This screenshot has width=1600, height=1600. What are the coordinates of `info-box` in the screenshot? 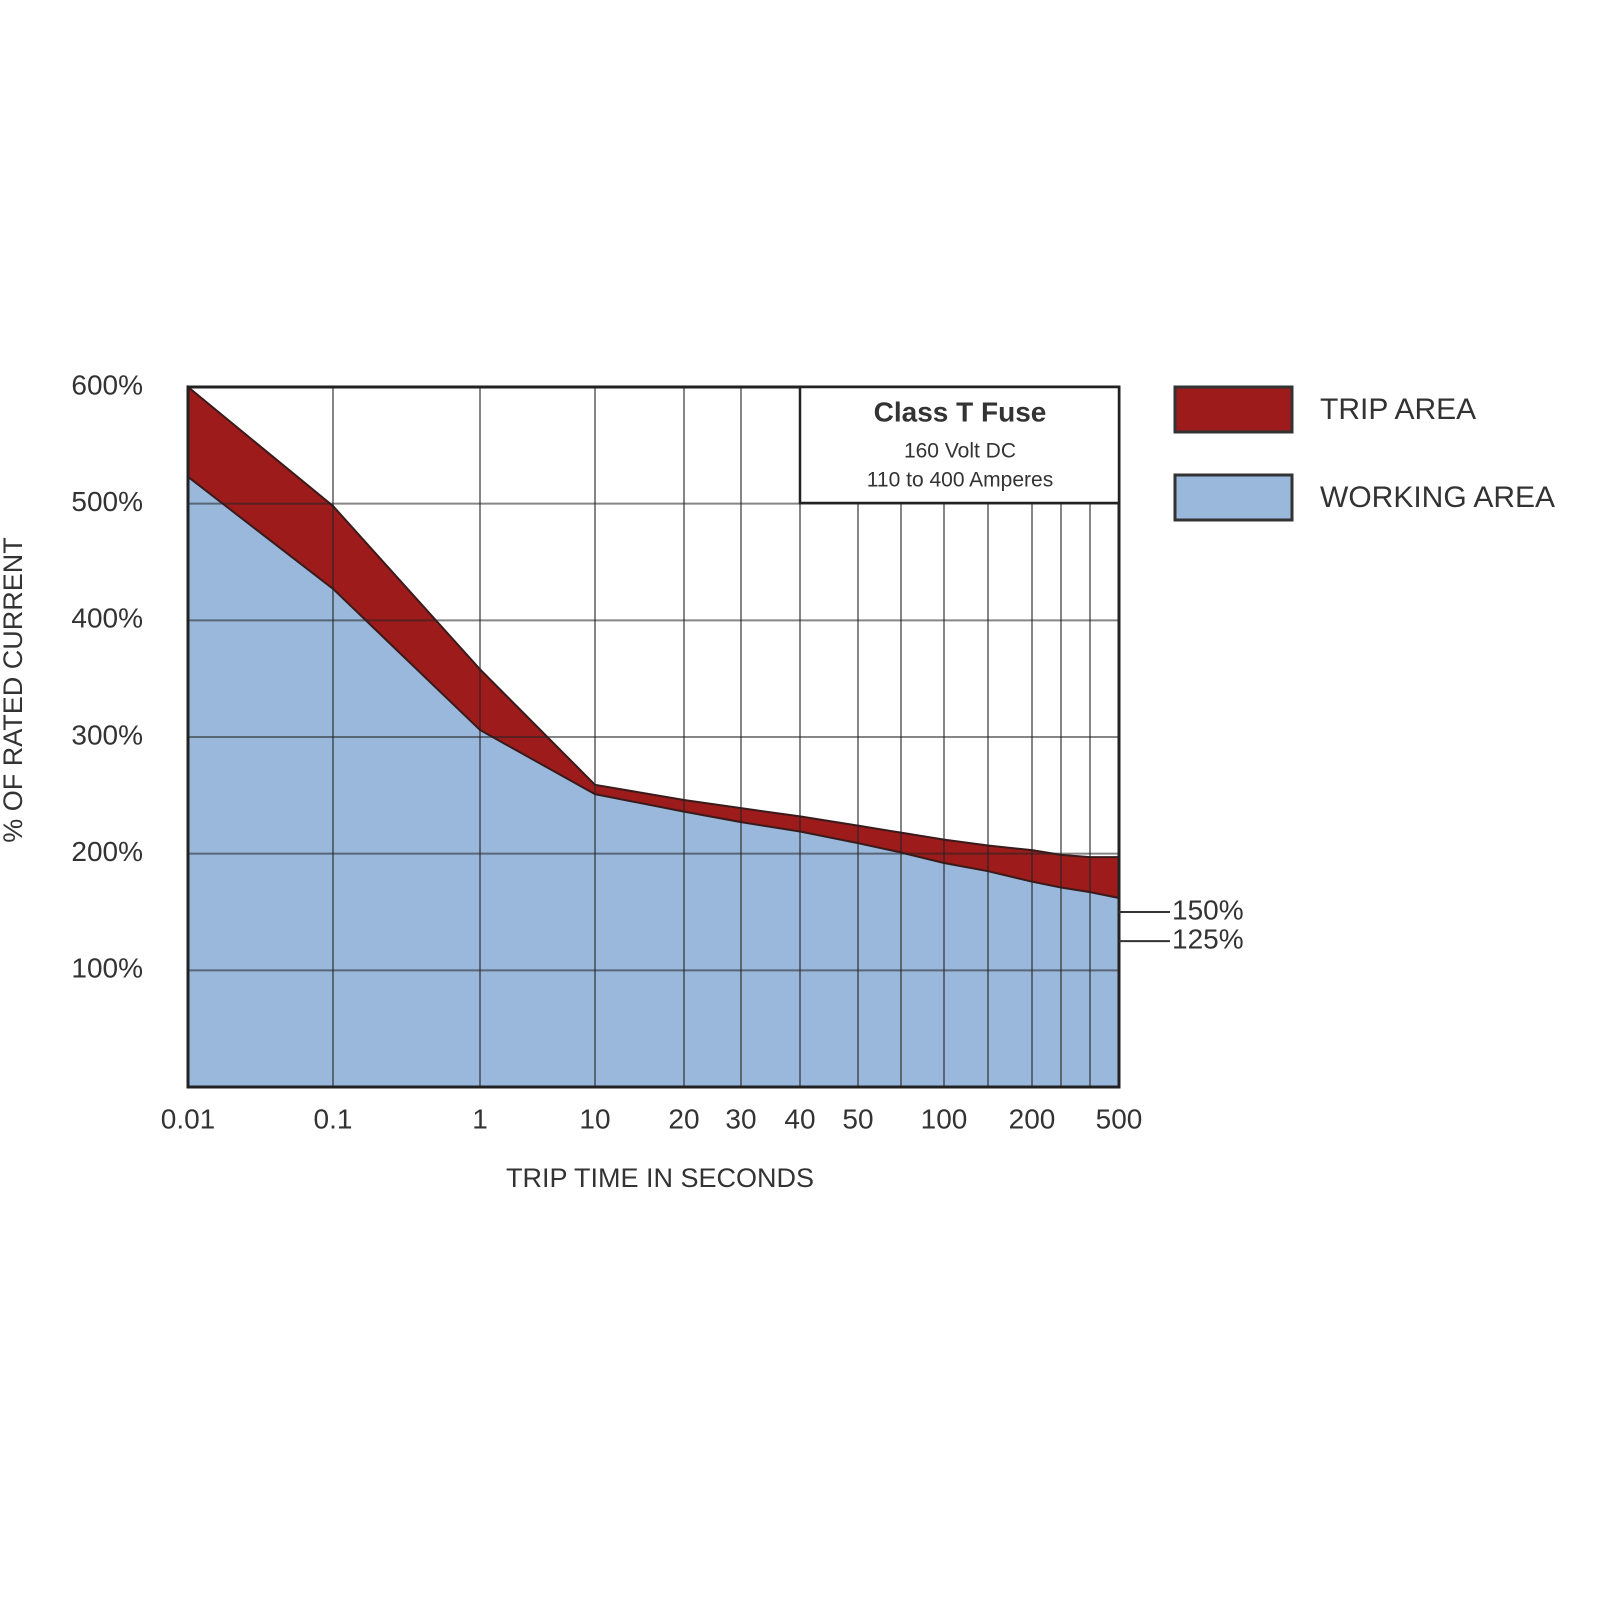 It's located at (959, 445).